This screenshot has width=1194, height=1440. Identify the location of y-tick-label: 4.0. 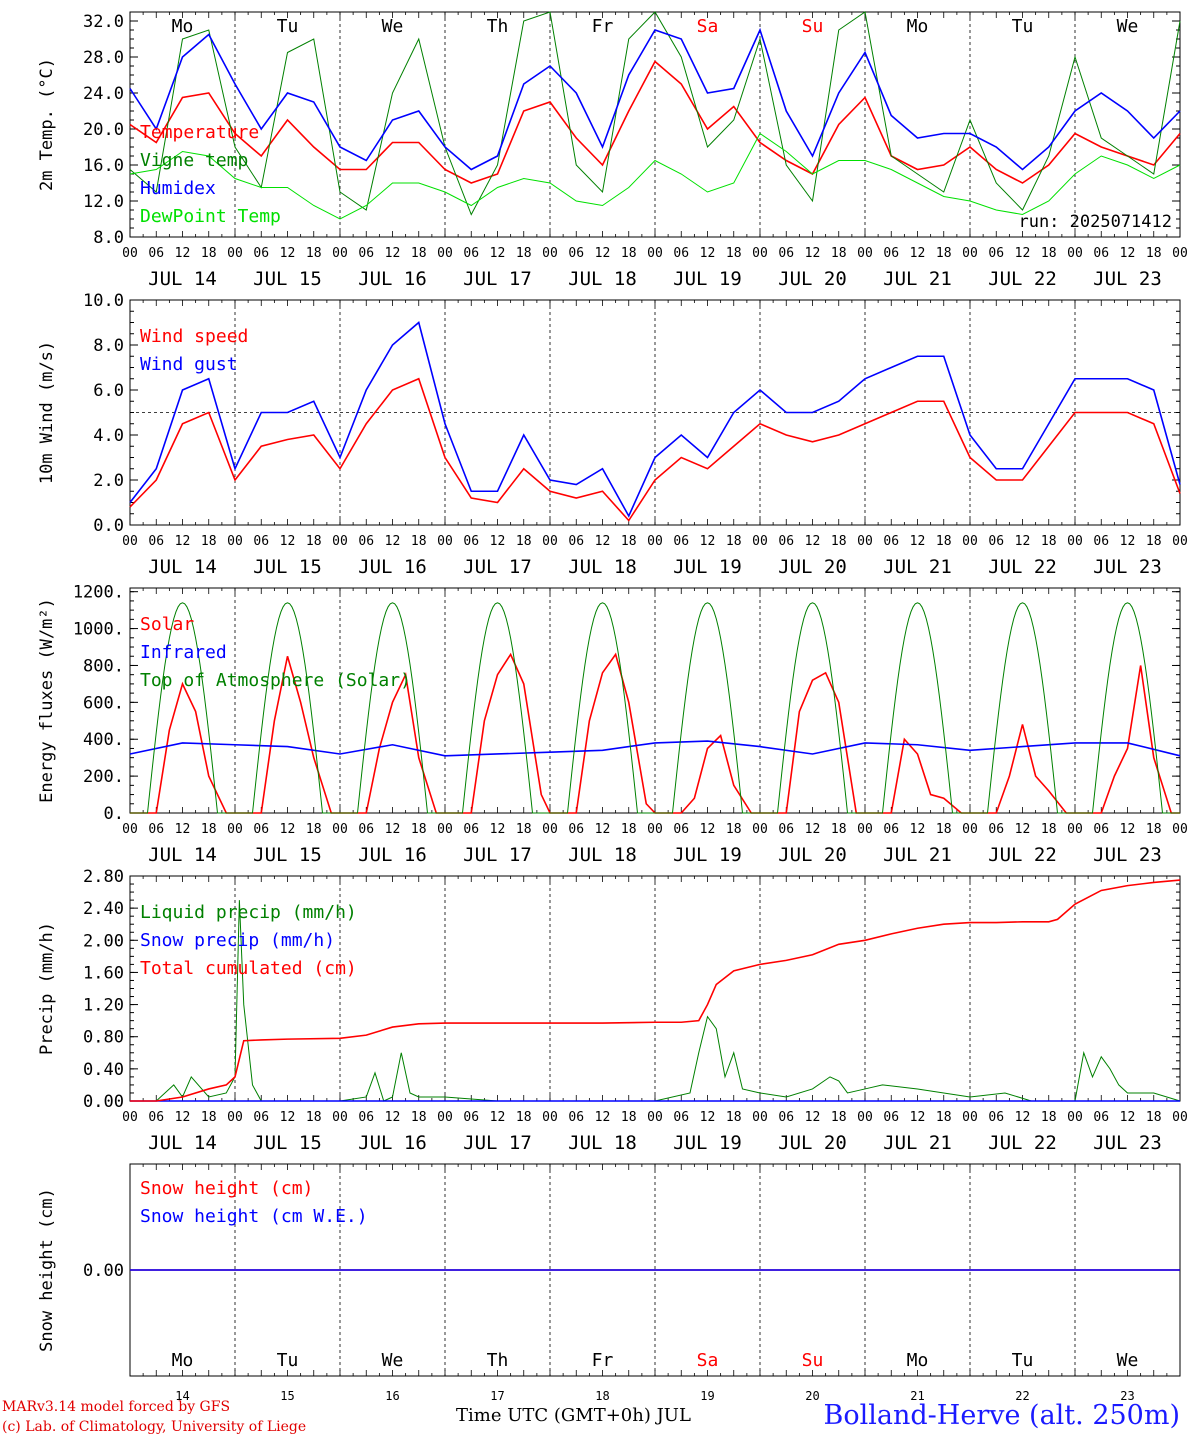
(108, 436).